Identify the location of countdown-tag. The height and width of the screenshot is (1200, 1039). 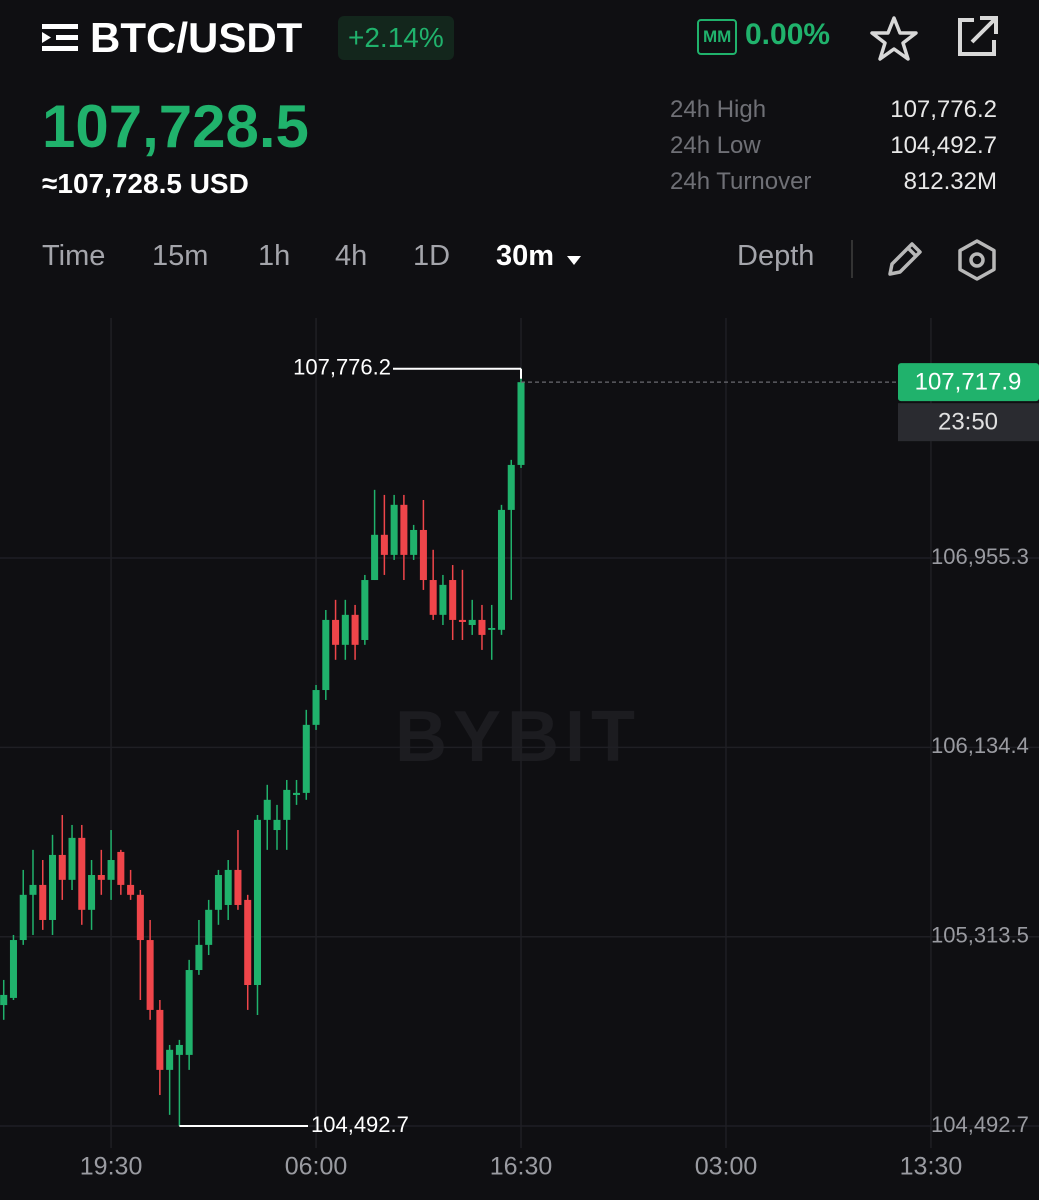
(968, 422).